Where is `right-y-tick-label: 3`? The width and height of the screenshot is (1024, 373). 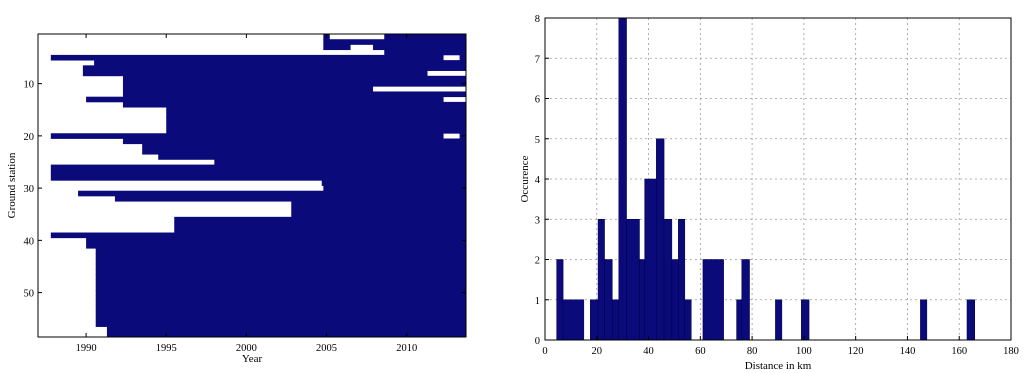 right-y-tick-label: 3 is located at coordinates (537, 220).